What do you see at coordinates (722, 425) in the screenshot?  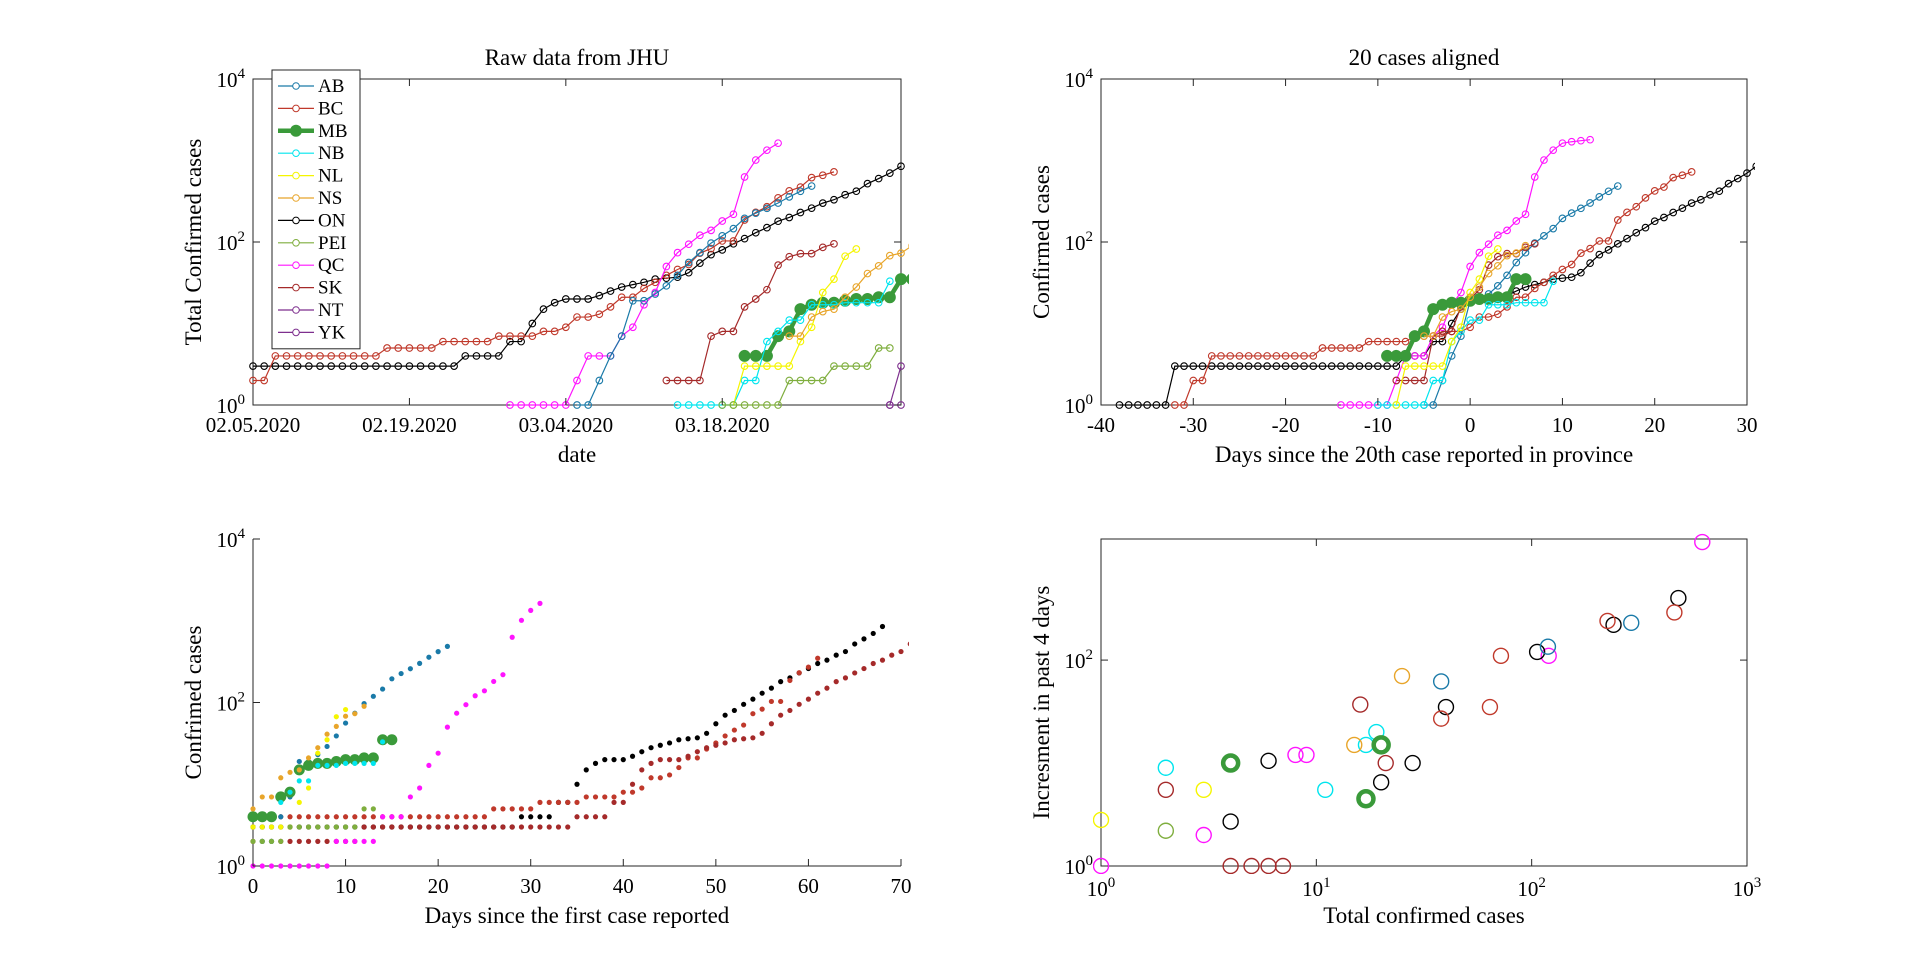 I see `x-tick-label: 03.18.2020` at bounding box center [722, 425].